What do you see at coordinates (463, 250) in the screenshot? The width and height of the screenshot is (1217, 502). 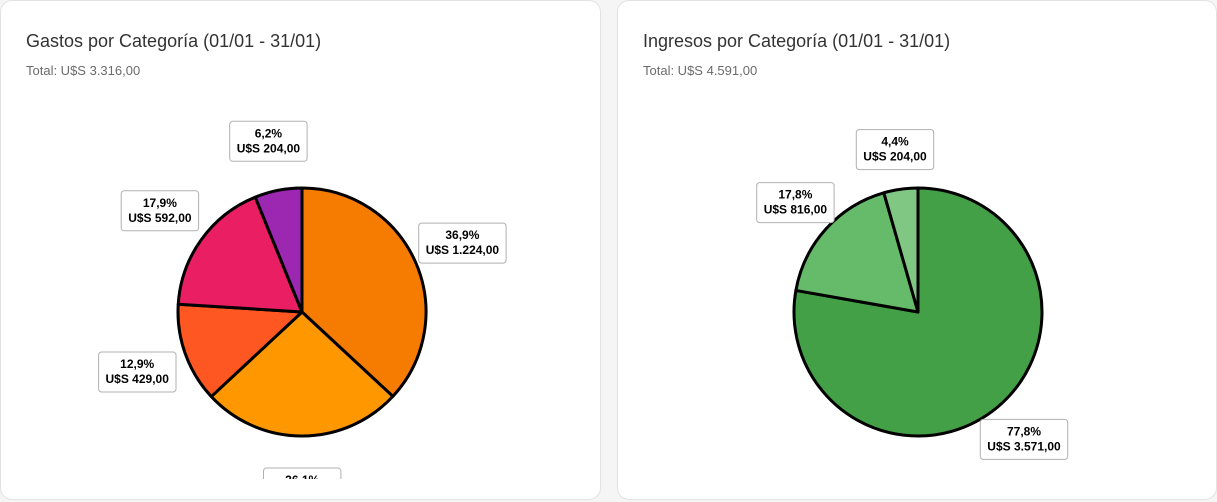 I see `expenses-slice-amount-1: U$S 1.224,00` at bounding box center [463, 250].